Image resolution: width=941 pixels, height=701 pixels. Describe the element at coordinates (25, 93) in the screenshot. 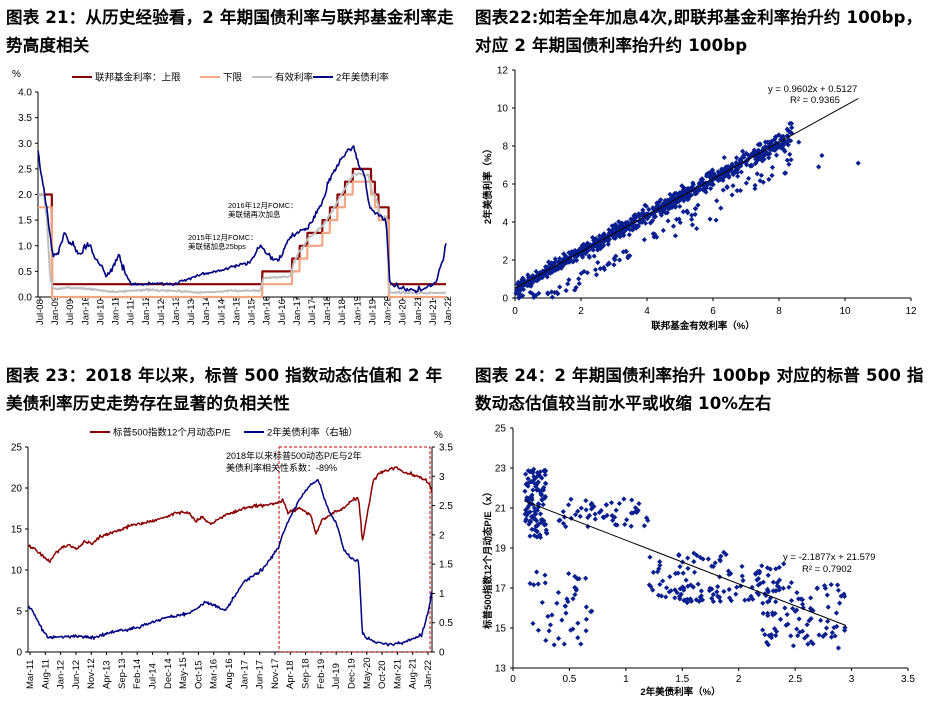

I see `chart21-ytick-label: 4.0` at that location.